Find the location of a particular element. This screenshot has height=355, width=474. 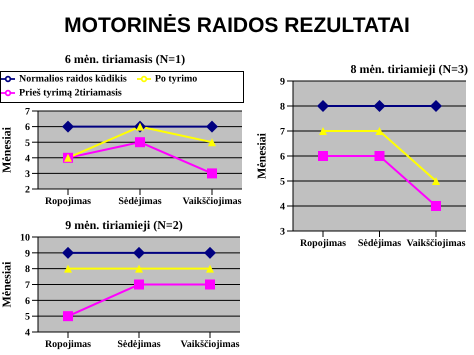

text: MOTORINĖS RAIDOS REZULTATAI is located at coordinates (237, 25).